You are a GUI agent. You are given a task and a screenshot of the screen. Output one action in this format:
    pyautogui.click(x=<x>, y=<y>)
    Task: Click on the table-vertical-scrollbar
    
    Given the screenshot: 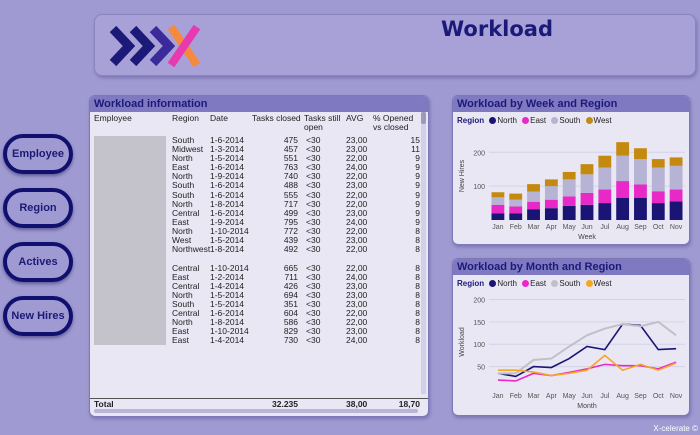 What is the action you would take?
    pyautogui.click(x=423, y=253)
    